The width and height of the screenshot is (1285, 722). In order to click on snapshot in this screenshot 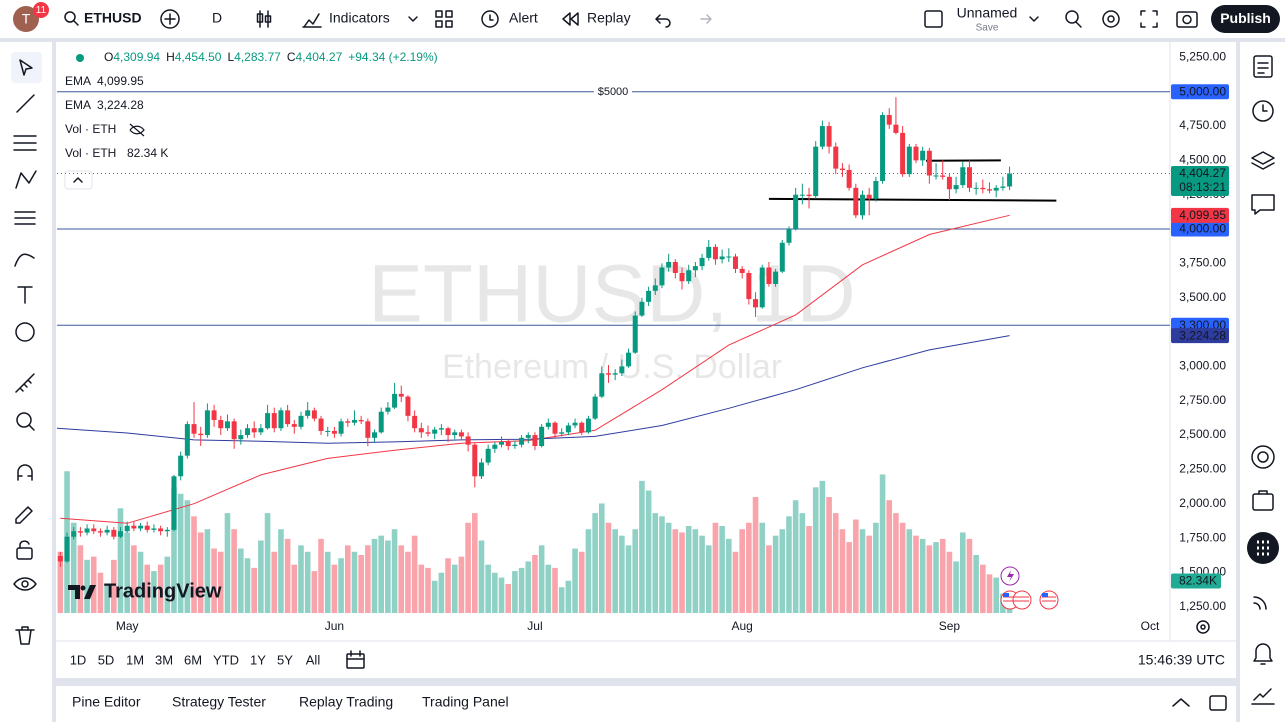, I will do `click(1187, 19)`.